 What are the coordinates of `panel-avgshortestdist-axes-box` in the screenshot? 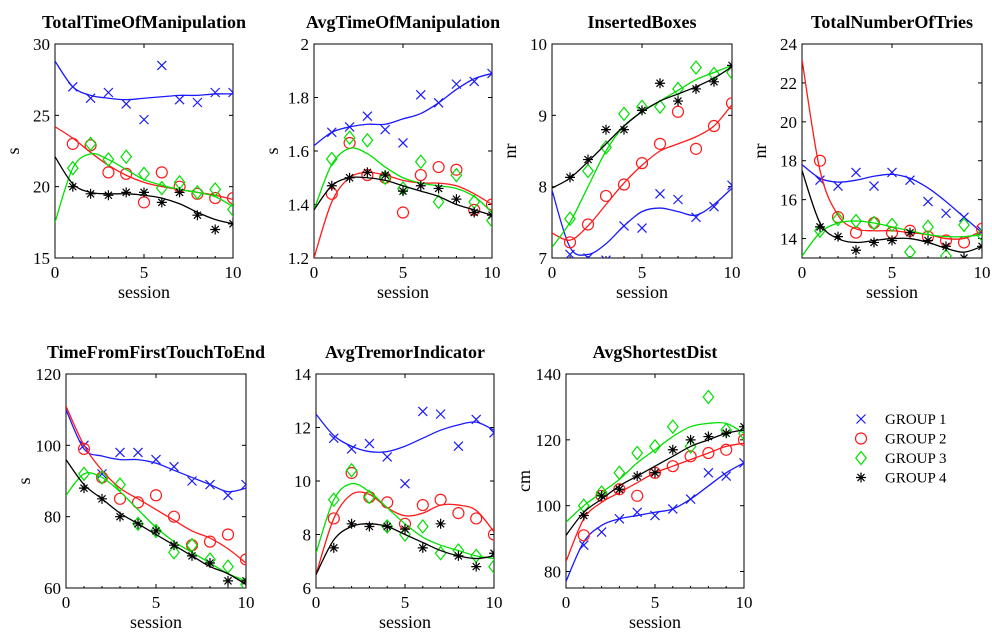 It's located at (655, 481).